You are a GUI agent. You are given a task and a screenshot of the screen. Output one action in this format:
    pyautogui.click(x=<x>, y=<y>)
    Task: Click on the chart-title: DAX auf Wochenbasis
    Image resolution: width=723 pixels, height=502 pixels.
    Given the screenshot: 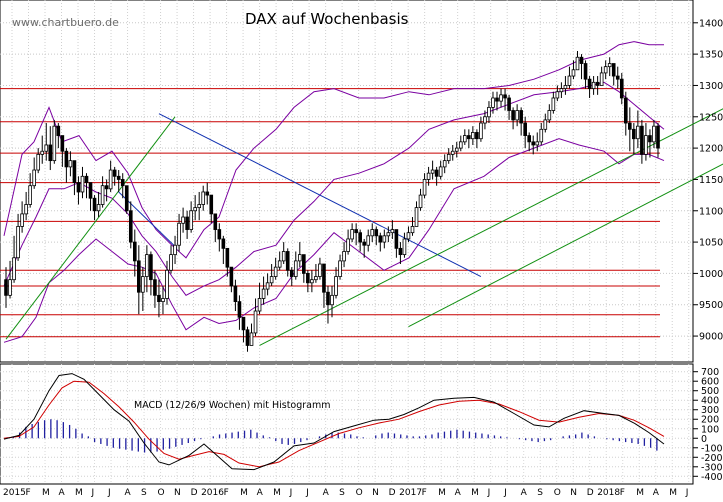 What is the action you would take?
    pyautogui.click(x=327, y=19)
    